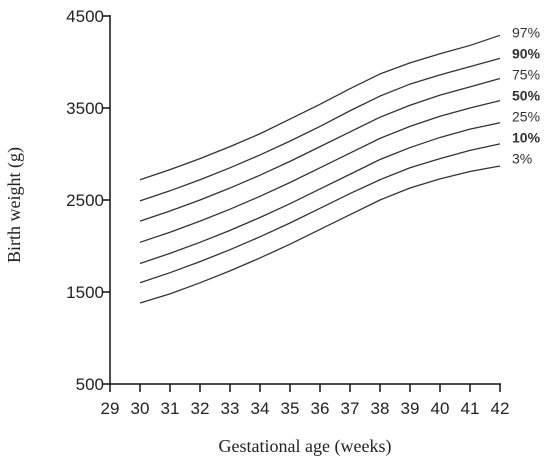 The height and width of the screenshot is (467, 550). What do you see at coordinates (380, 408) in the screenshot?
I see `x-tick-label: 38` at bounding box center [380, 408].